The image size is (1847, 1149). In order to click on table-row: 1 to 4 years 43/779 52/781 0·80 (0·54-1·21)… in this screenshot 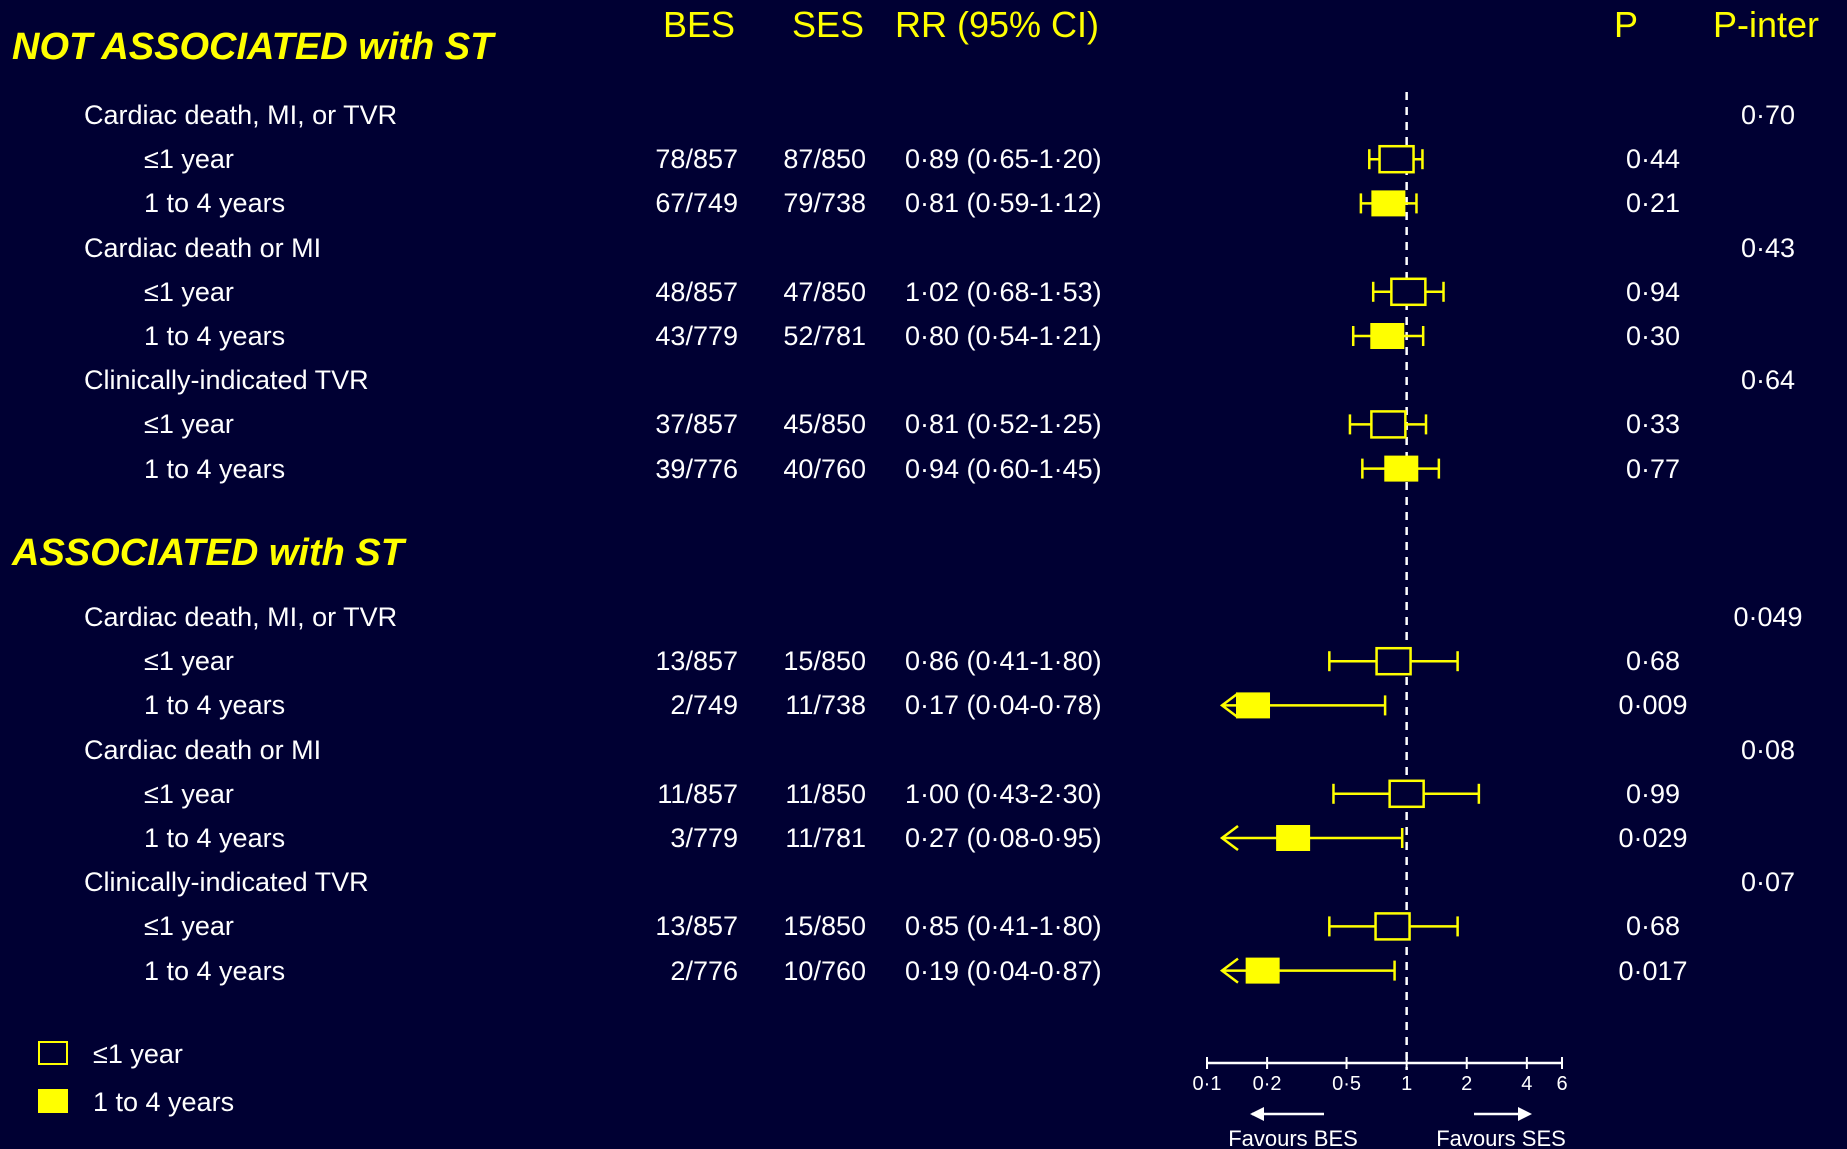, I will do `click(923, 336)`.